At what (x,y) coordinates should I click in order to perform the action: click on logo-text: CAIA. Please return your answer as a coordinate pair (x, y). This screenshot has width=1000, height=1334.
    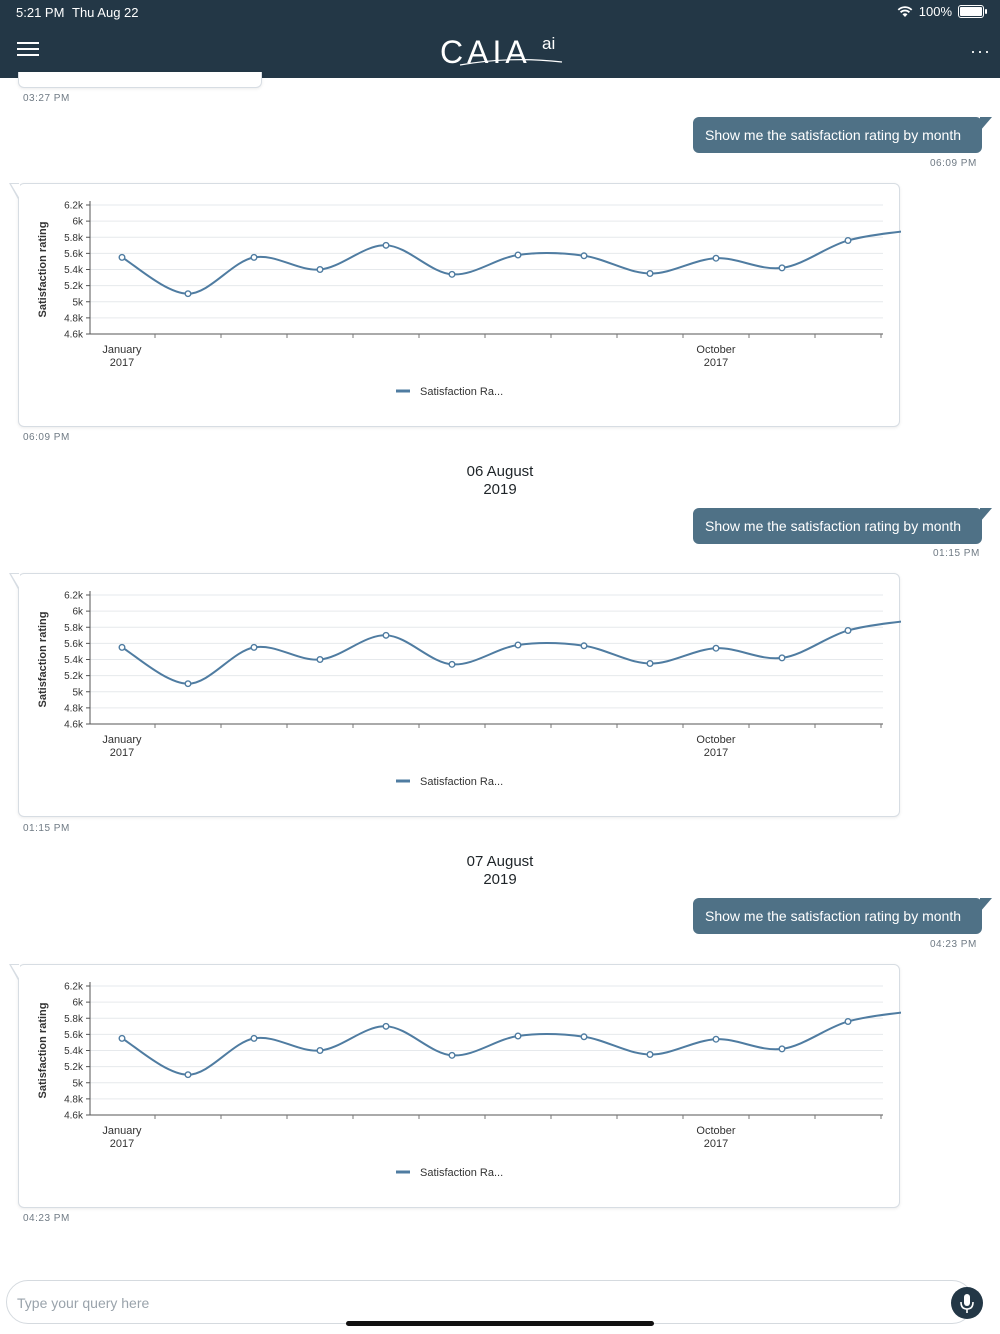
    Looking at the image, I should click on (485, 52).